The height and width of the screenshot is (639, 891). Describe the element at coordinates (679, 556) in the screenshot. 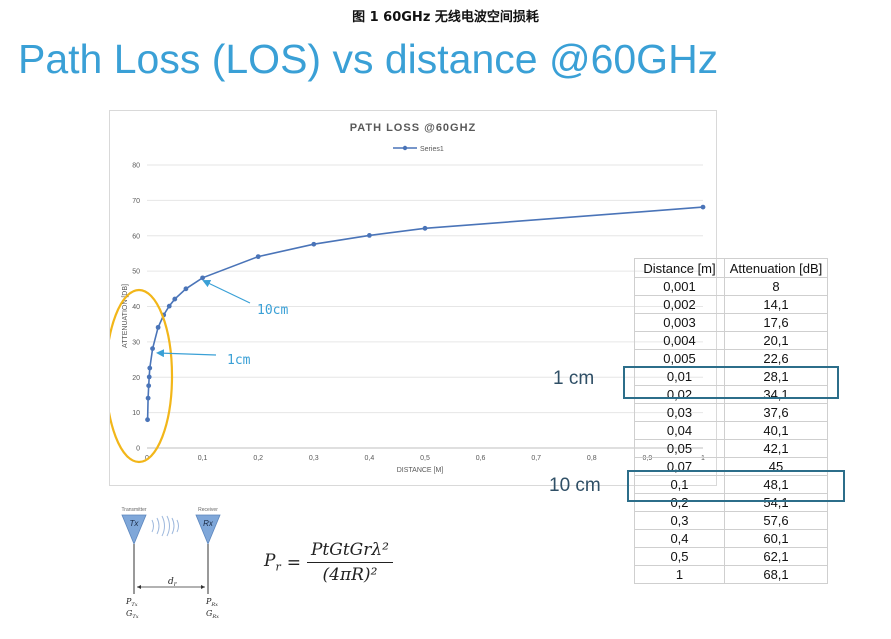

I see `distance-cell: 0,5` at that location.